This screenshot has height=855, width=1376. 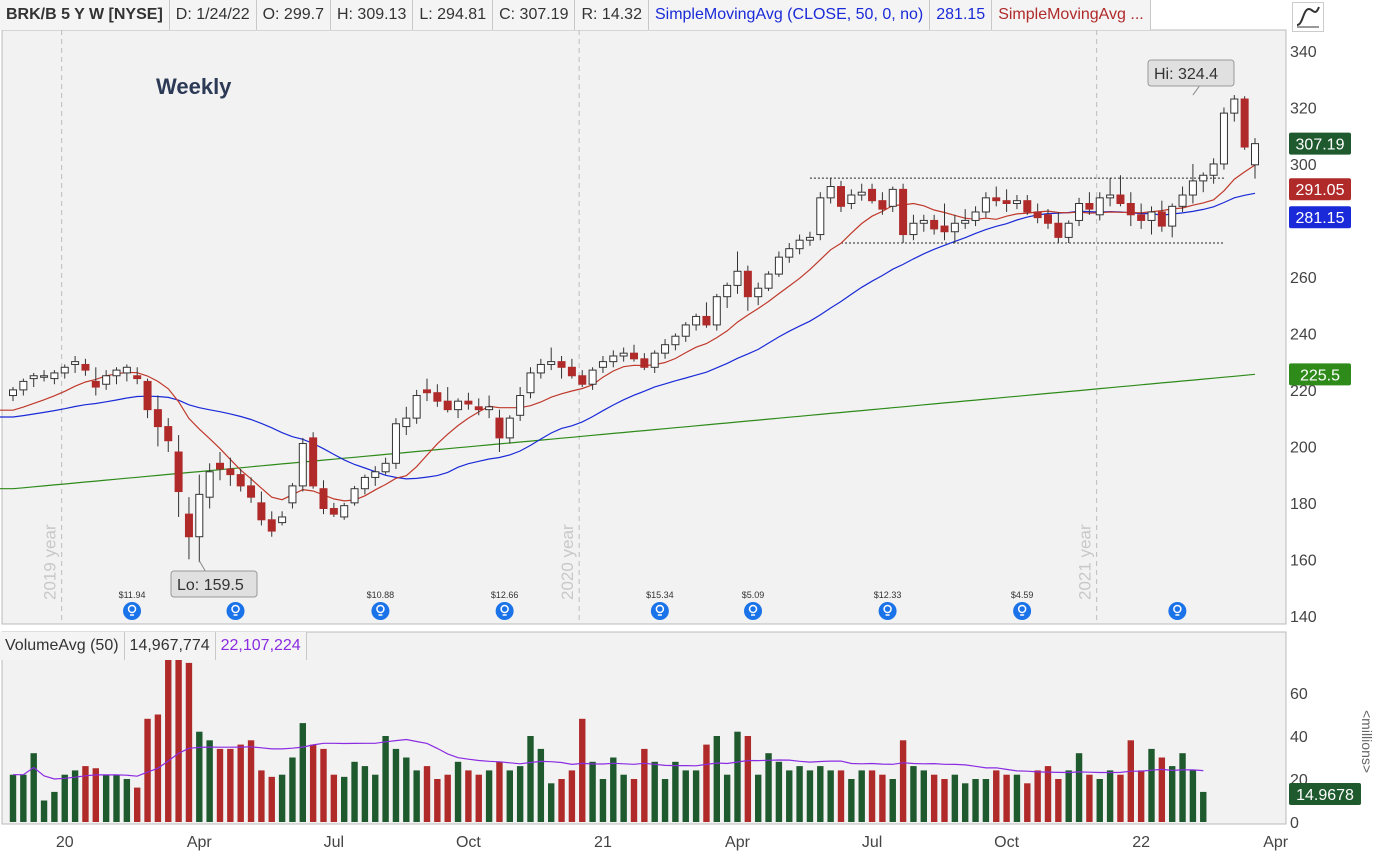 I want to click on symbol-label: BRK/B 5 Y W [NYSE], so click(x=85, y=15).